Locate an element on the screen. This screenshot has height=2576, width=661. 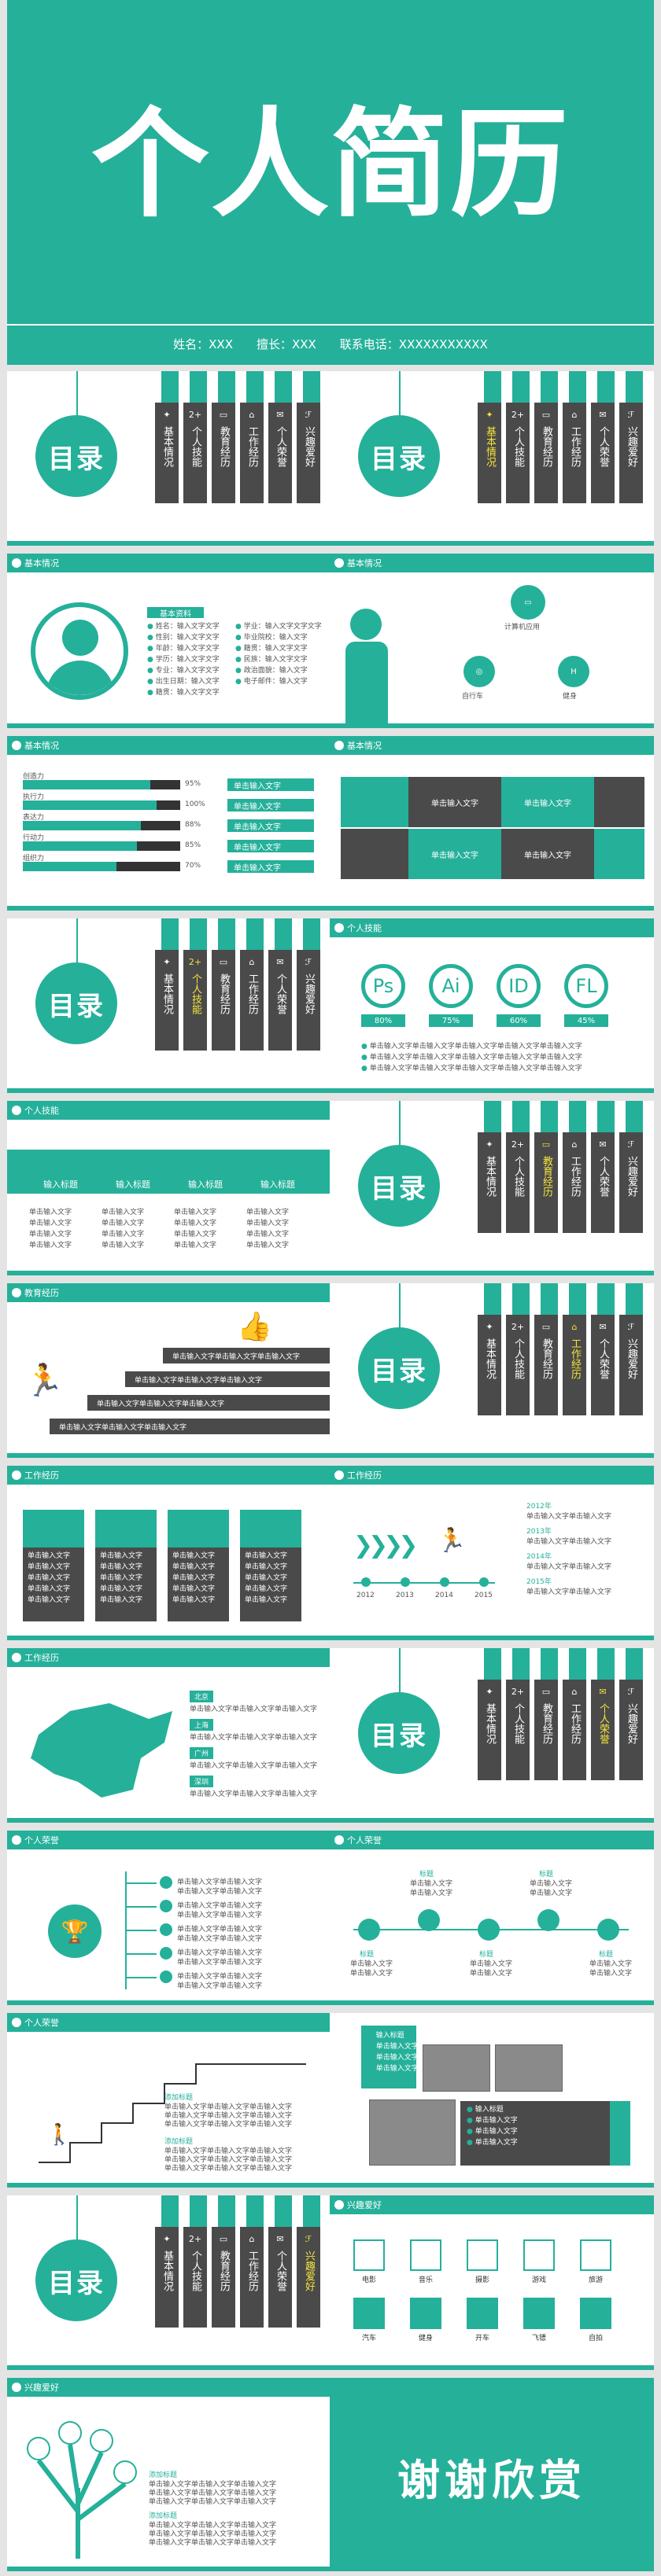
info-row: 毕业院校：输入文字 is located at coordinates (278, 637).